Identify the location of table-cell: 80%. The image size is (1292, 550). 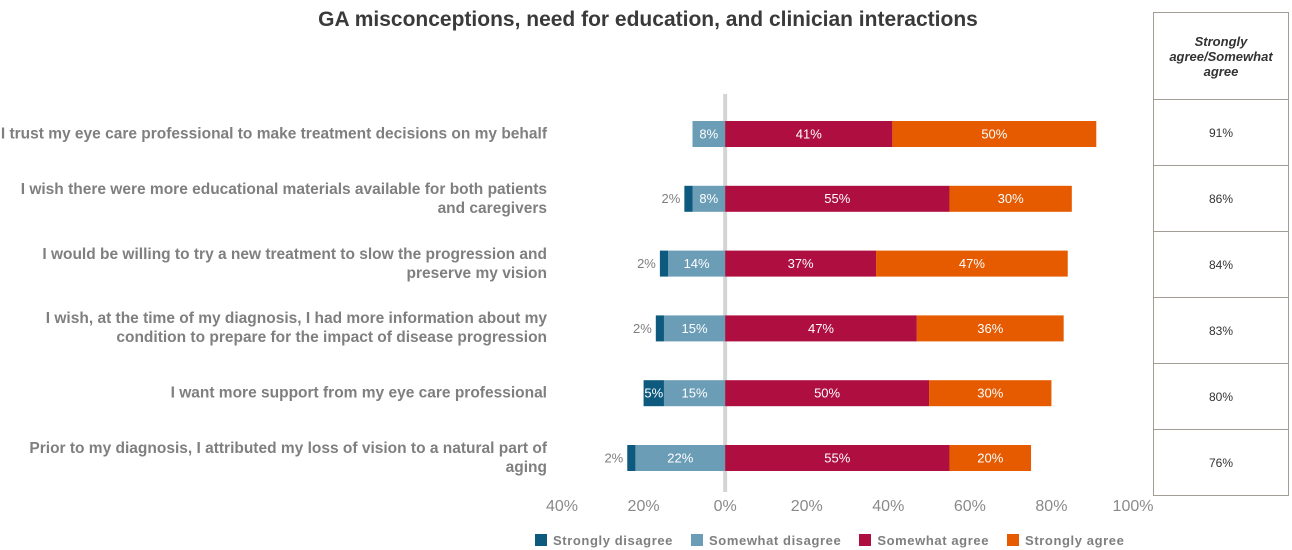
(1221, 396).